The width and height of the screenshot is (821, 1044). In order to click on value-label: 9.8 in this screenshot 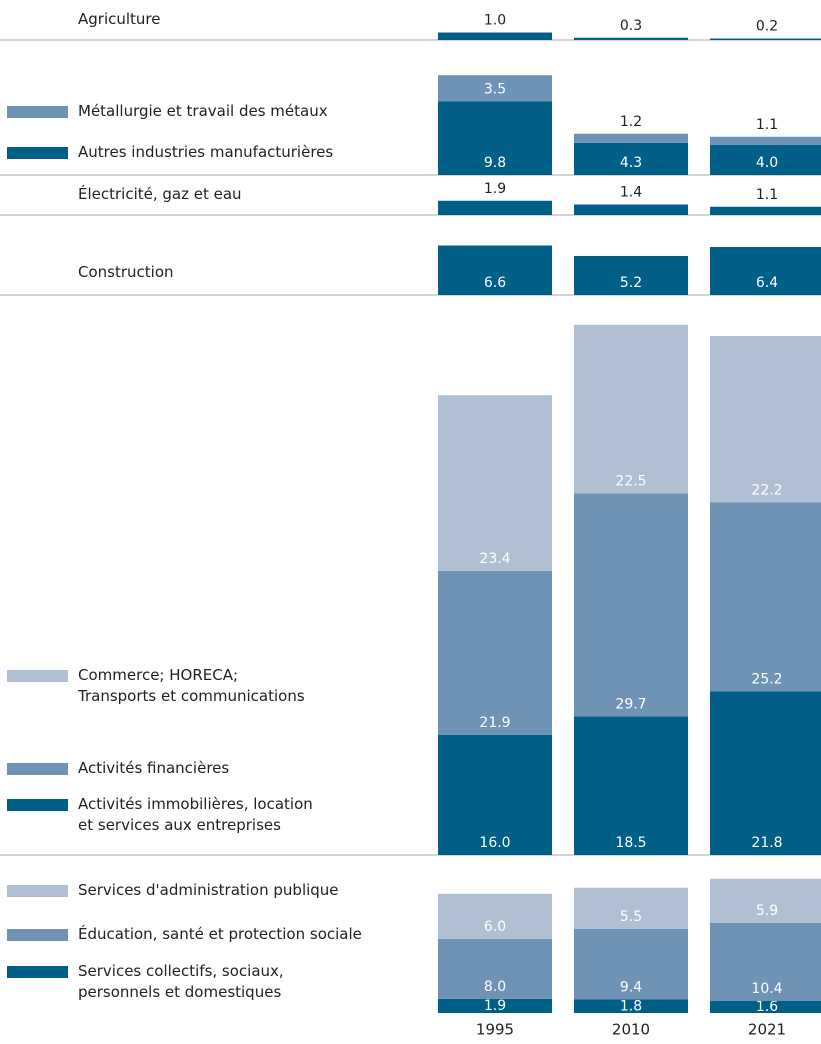, I will do `click(495, 163)`.